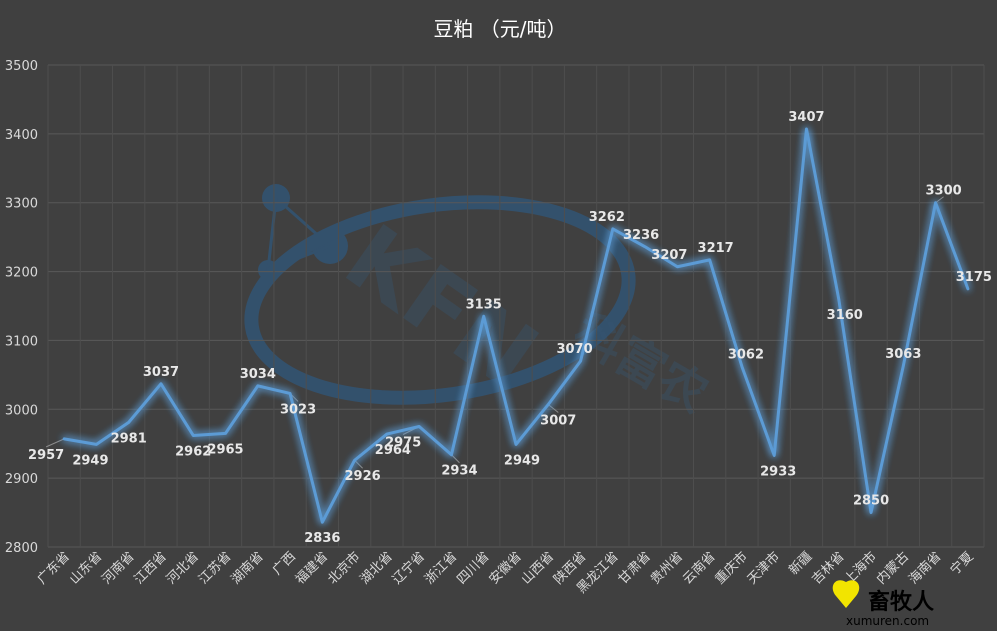  I want to click on y-tick-label: 3100, so click(21, 341).